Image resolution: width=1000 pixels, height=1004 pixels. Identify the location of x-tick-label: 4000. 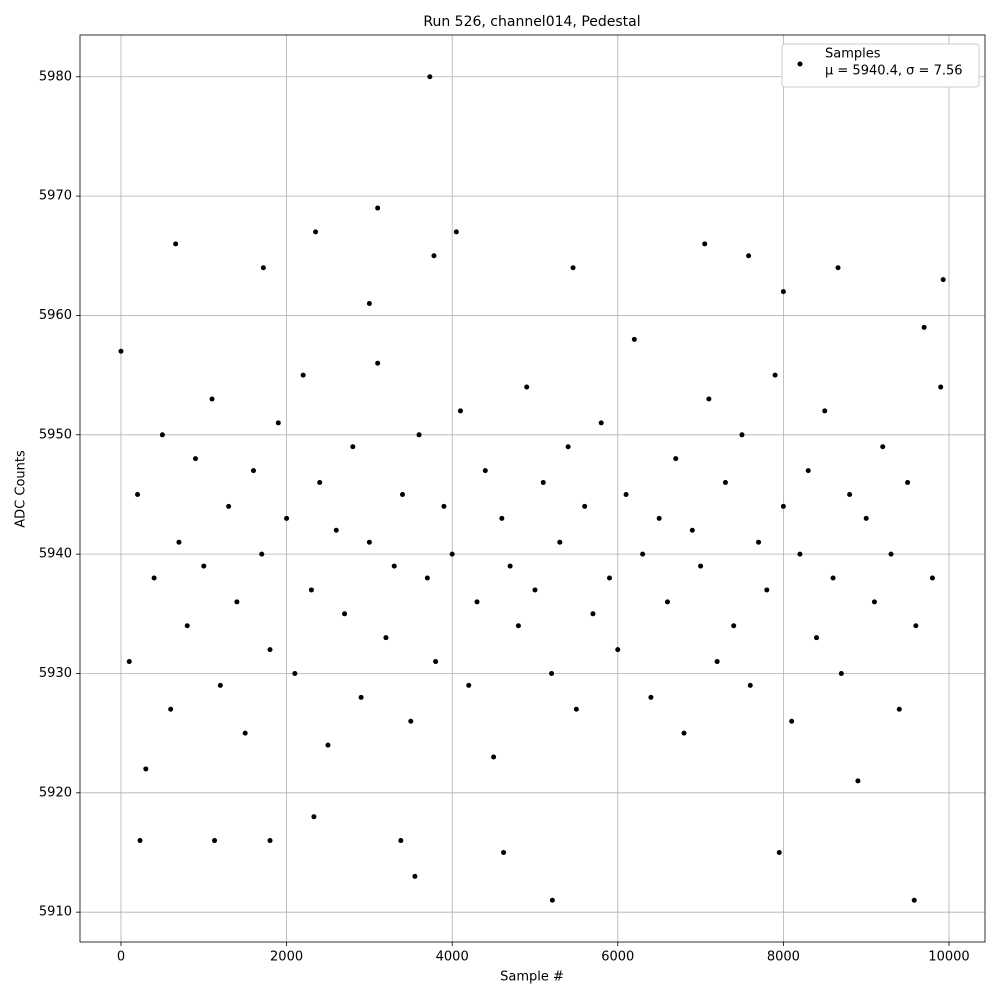
(452, 957).